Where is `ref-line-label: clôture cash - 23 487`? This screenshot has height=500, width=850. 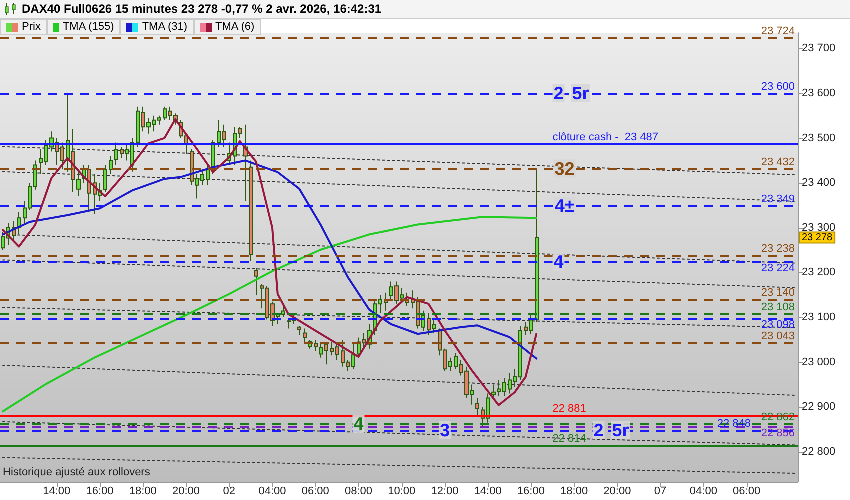
ref-line-label: clôture cash - 23 487 is located at coordinates (605, 138).